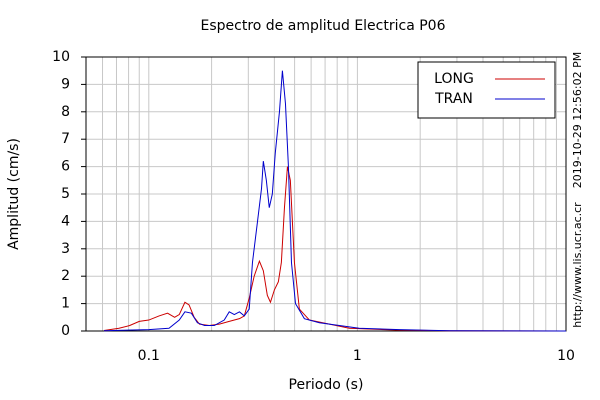 This screenshot has height=400, width=600. I want to click on y-tick-label: 8, so click(65, 112).